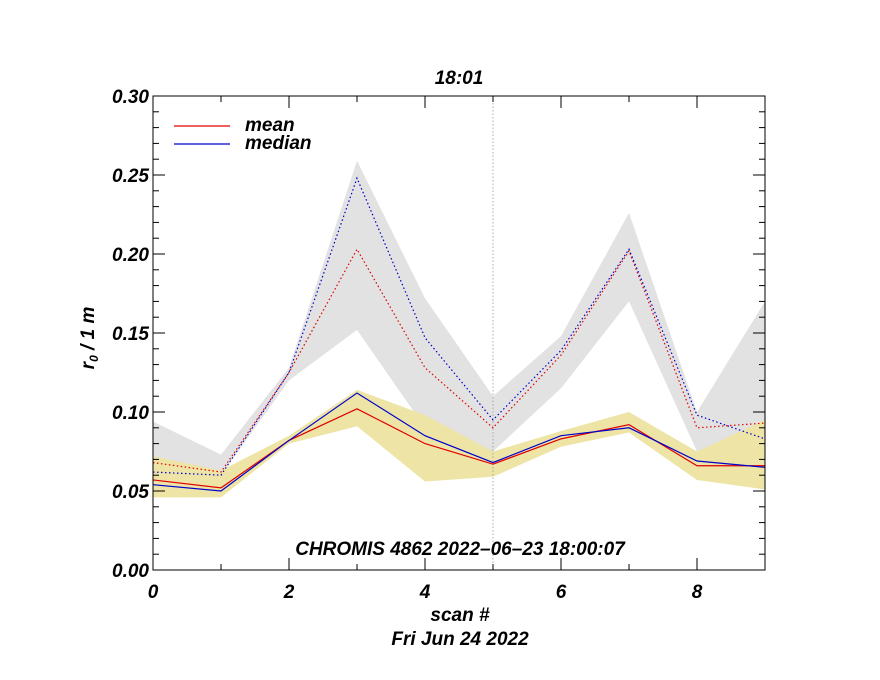  Describe the element at coordinates (130, 492) in the screenshot. I see `y-tick-label: 0.05` at that location.